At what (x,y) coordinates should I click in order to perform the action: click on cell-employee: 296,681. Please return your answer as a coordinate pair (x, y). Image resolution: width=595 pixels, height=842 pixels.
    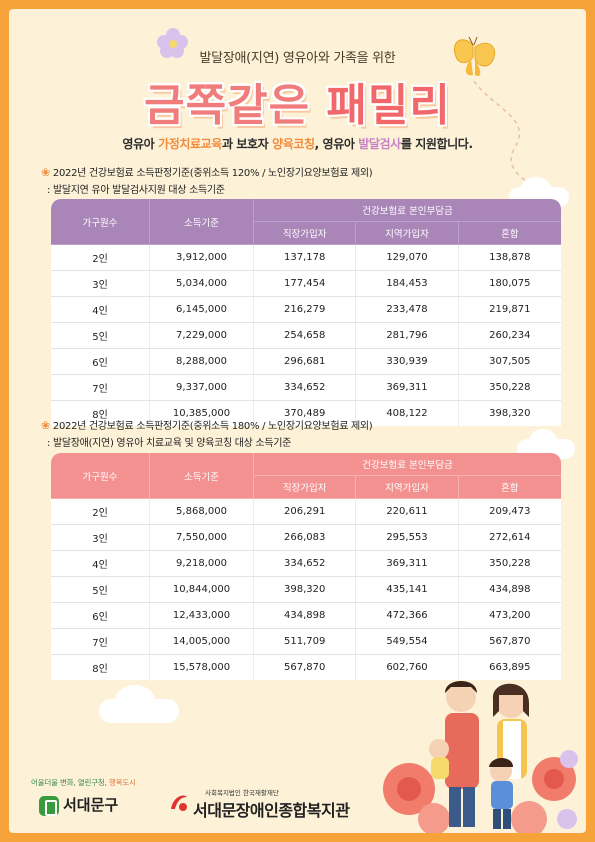
    Looking at the image, I should click on (305, 361).